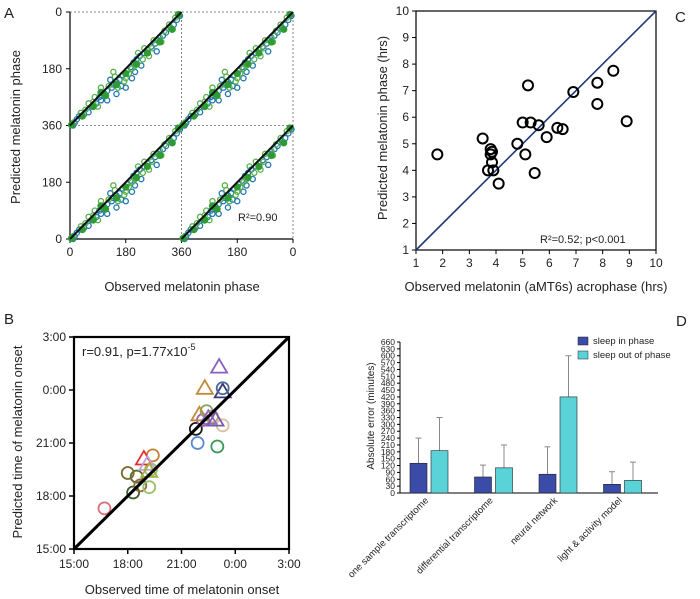 The image size is (700, 599). Describe the element at coordinates (656, 263) in the screenshot. I see `c-xtick-label-10: 10` at that location.